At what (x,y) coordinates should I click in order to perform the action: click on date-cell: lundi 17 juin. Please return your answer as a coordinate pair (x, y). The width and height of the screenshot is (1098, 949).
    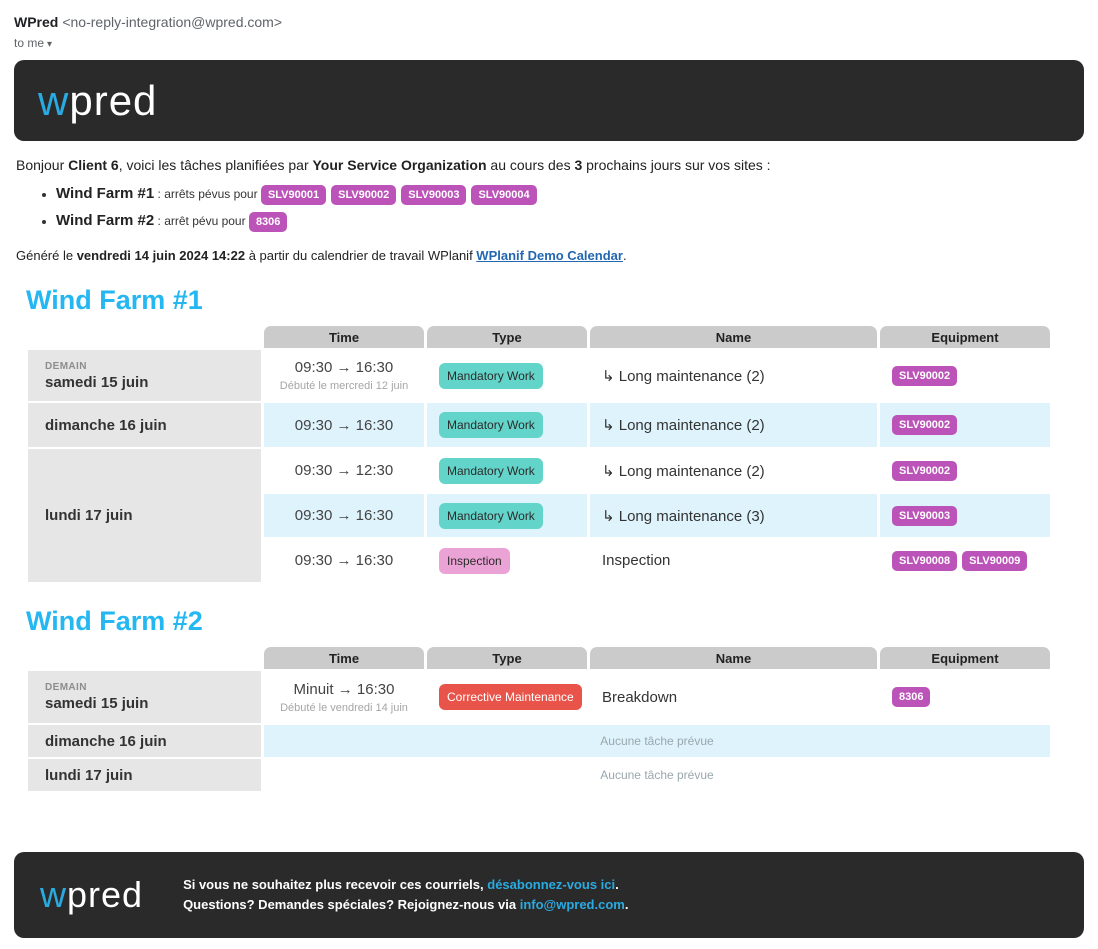
    Looking at the image, I should click on (144, 775).